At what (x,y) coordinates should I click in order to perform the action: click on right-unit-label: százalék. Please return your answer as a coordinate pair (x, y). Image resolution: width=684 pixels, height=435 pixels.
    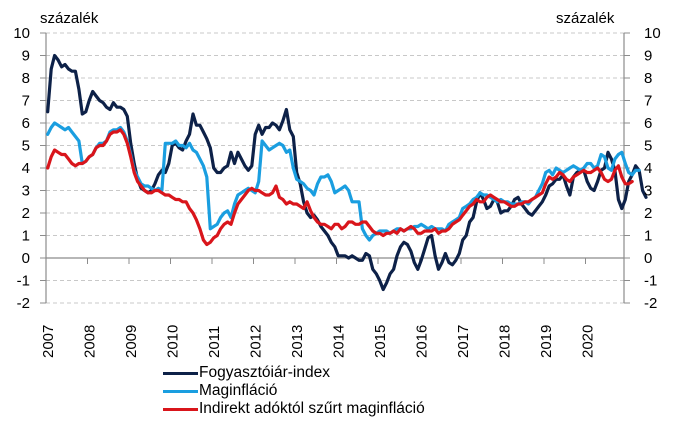
    Looking at the image, I should click on (585, 18).